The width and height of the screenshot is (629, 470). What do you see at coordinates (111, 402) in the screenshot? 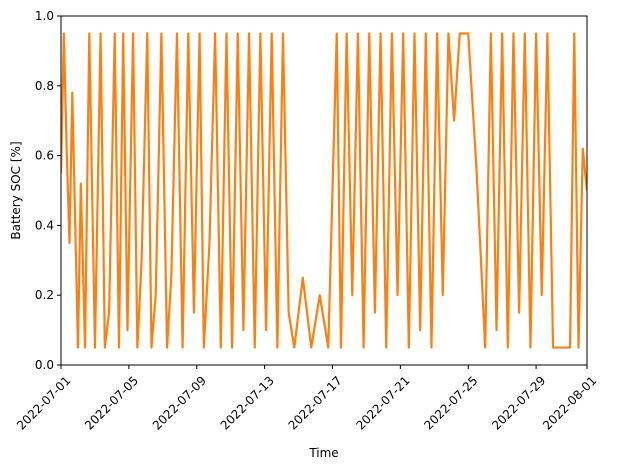
I see `x-tick-label: 2022-07-05` at bounding box center [111, 402].